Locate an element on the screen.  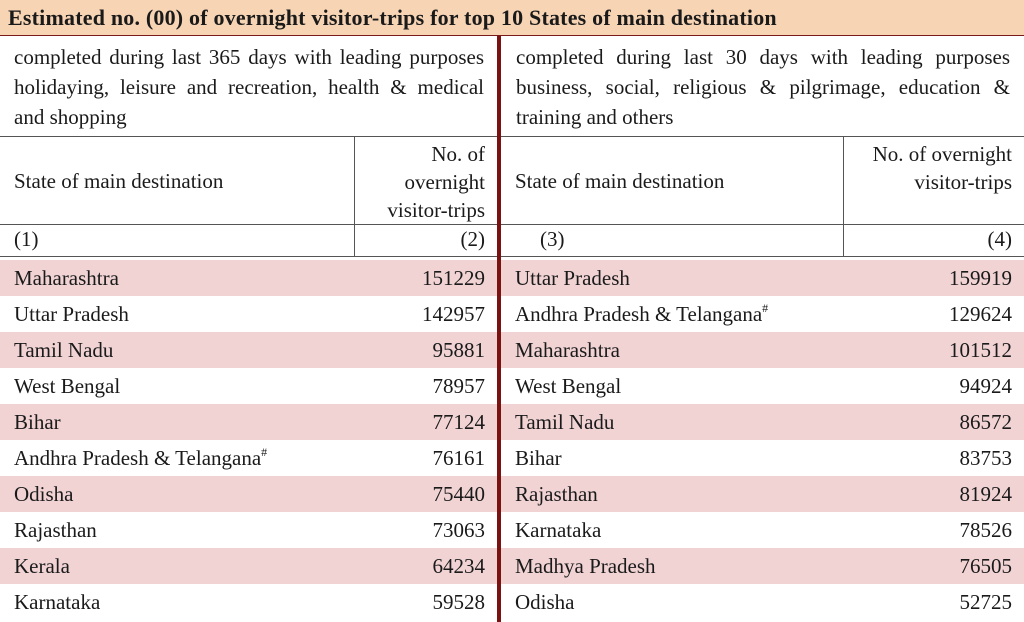
col-number-2: (2) is located at coordinates (473, 239).